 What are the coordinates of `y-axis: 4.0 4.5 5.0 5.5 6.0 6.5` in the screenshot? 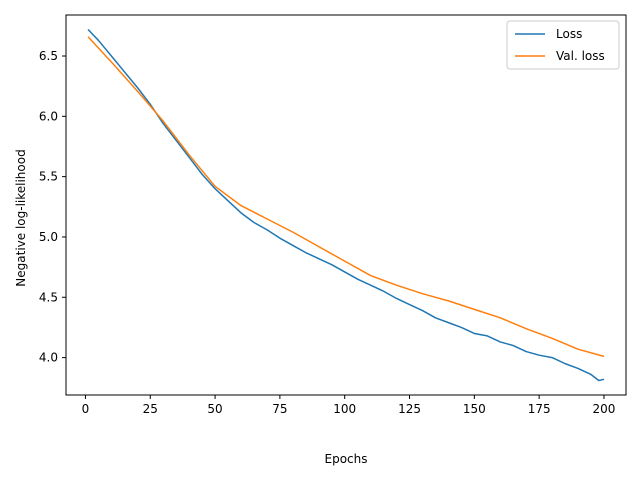 It's located at (52, 207).